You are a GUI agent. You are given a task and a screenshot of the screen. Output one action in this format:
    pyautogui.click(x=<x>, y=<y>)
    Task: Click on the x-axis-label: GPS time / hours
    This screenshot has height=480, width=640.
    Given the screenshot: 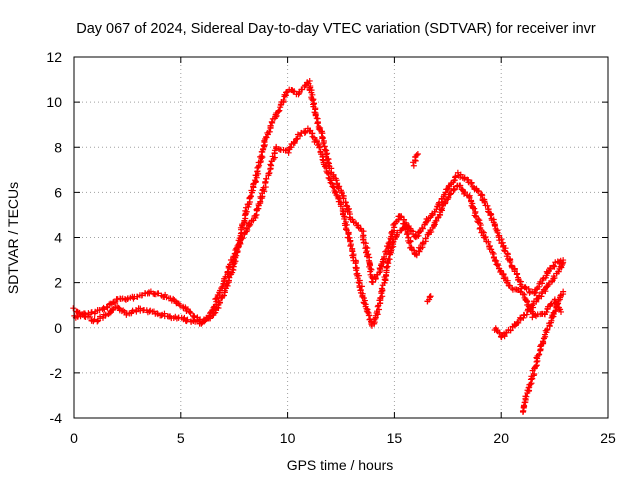 What is the action you would take?
    pyautogui.click(x=340, y=465)
    